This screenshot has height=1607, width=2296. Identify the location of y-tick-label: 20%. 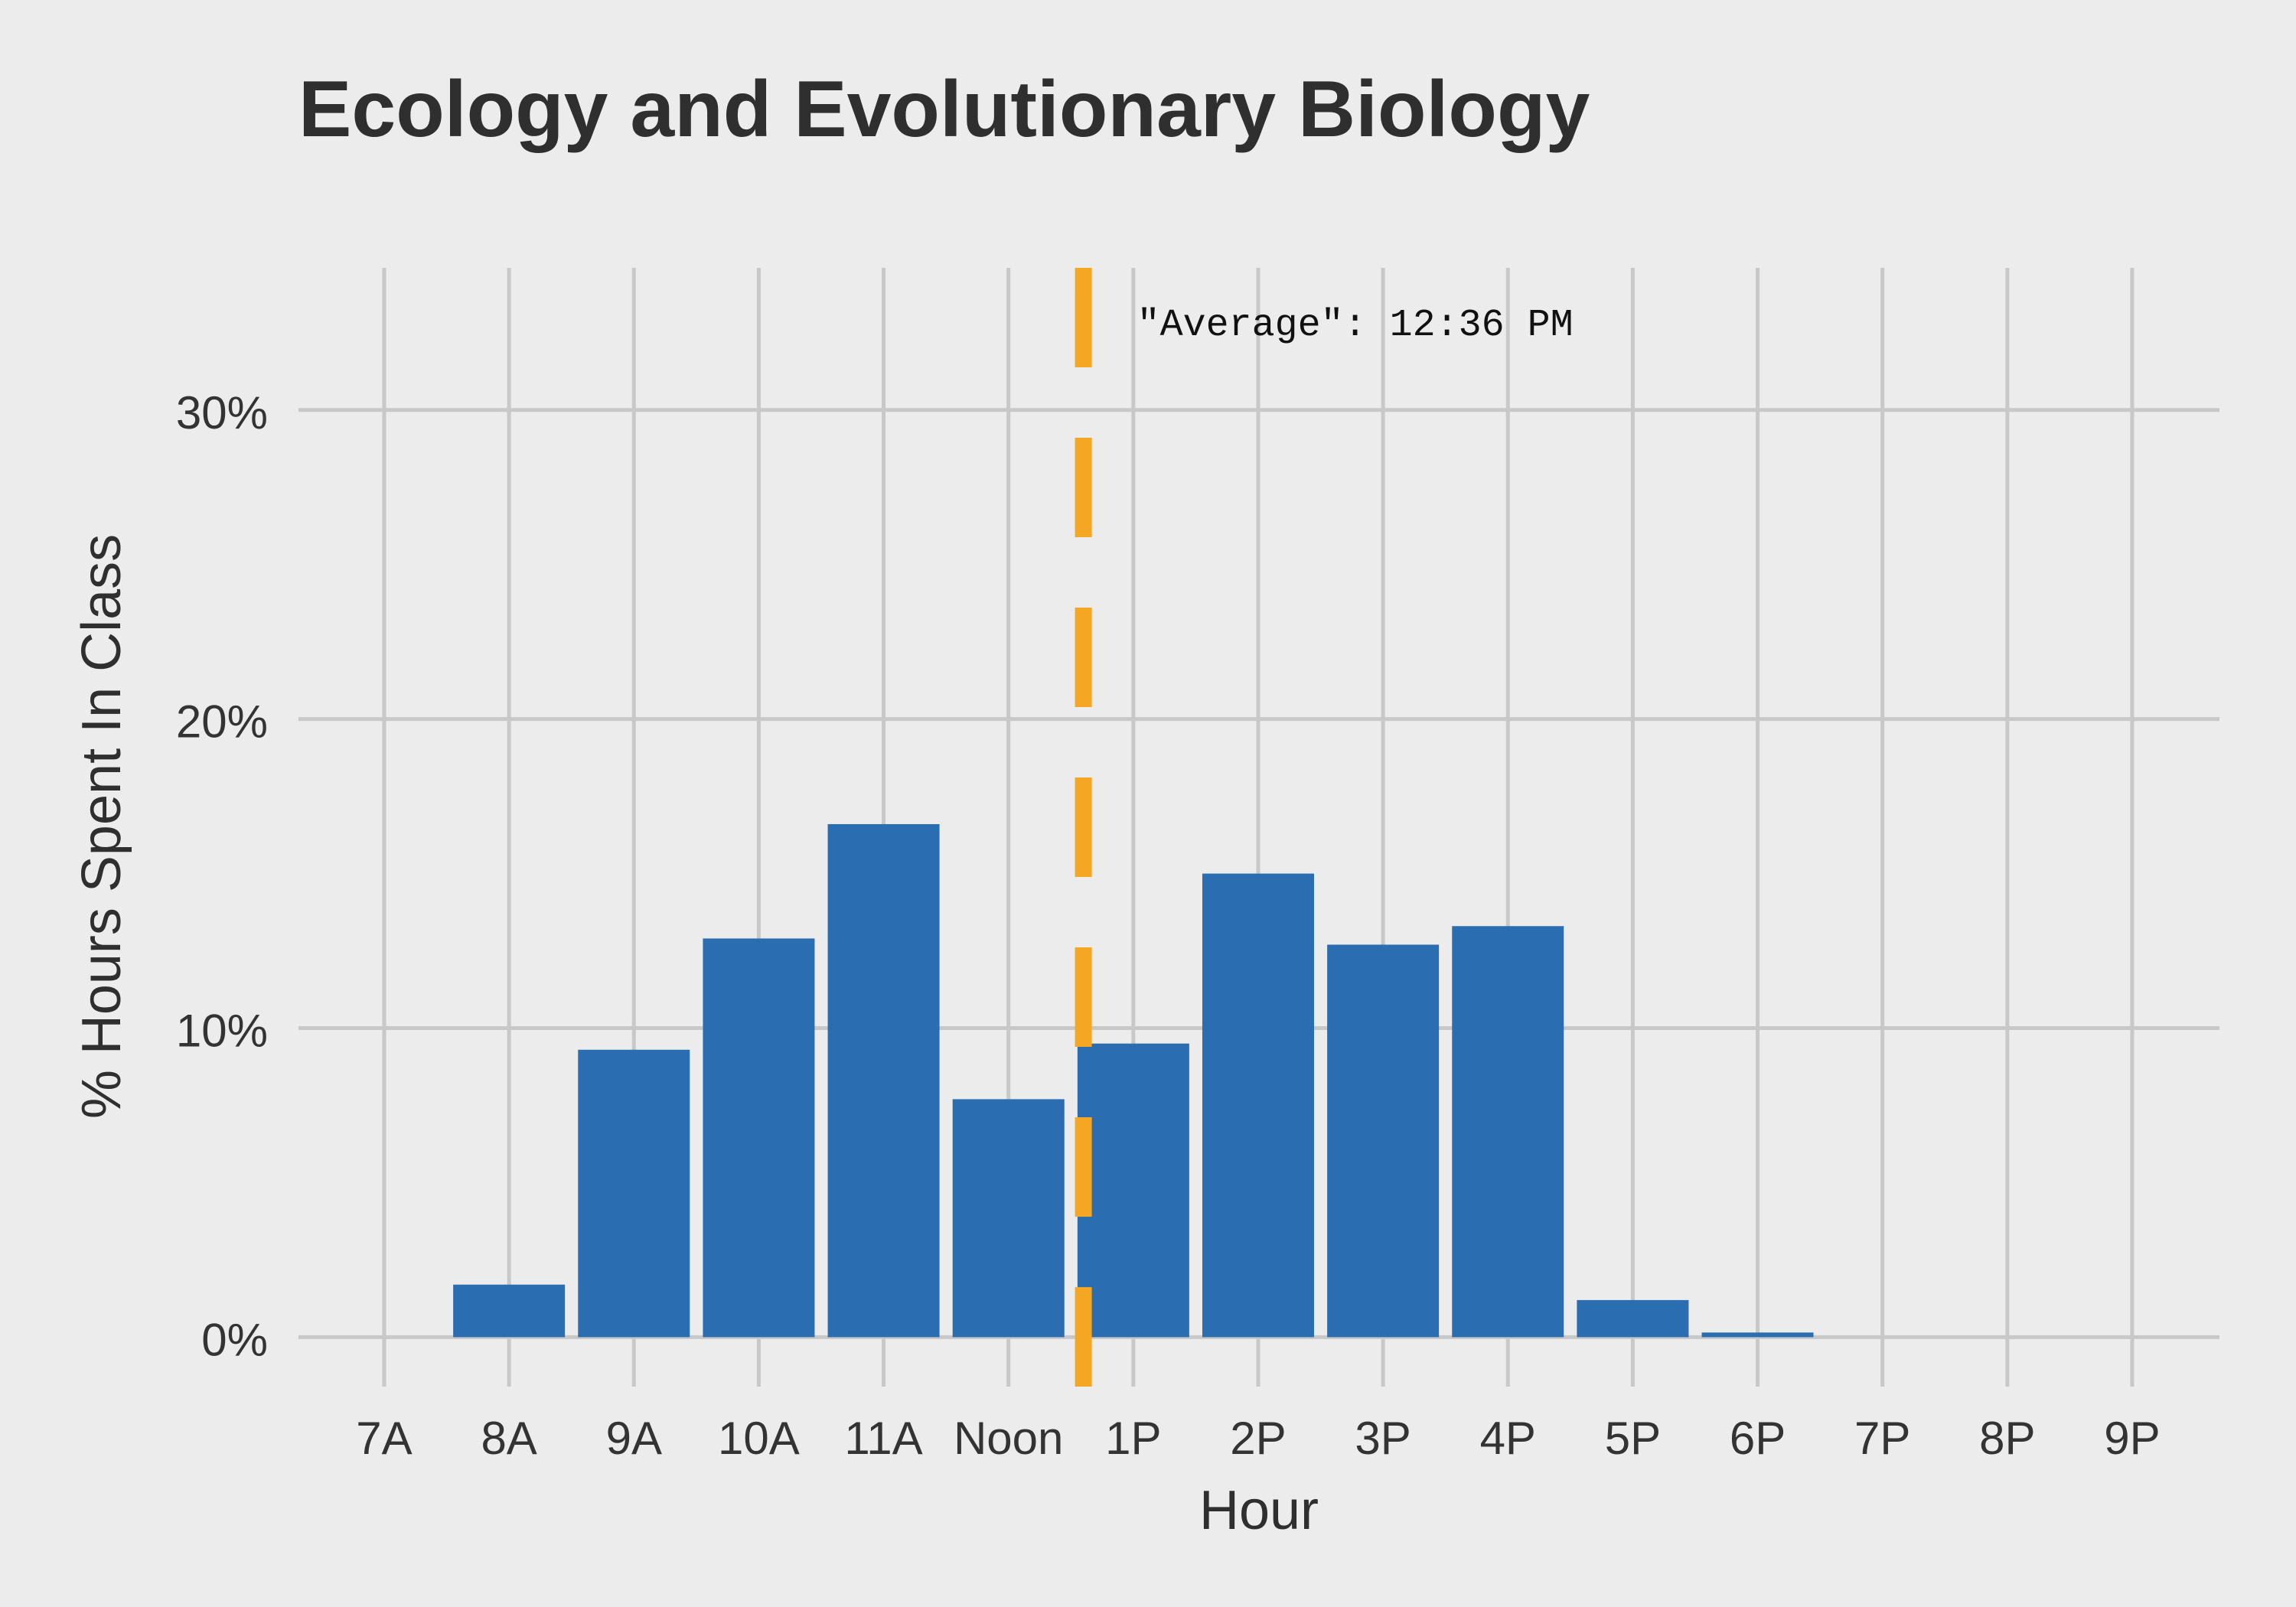
(222, 722).